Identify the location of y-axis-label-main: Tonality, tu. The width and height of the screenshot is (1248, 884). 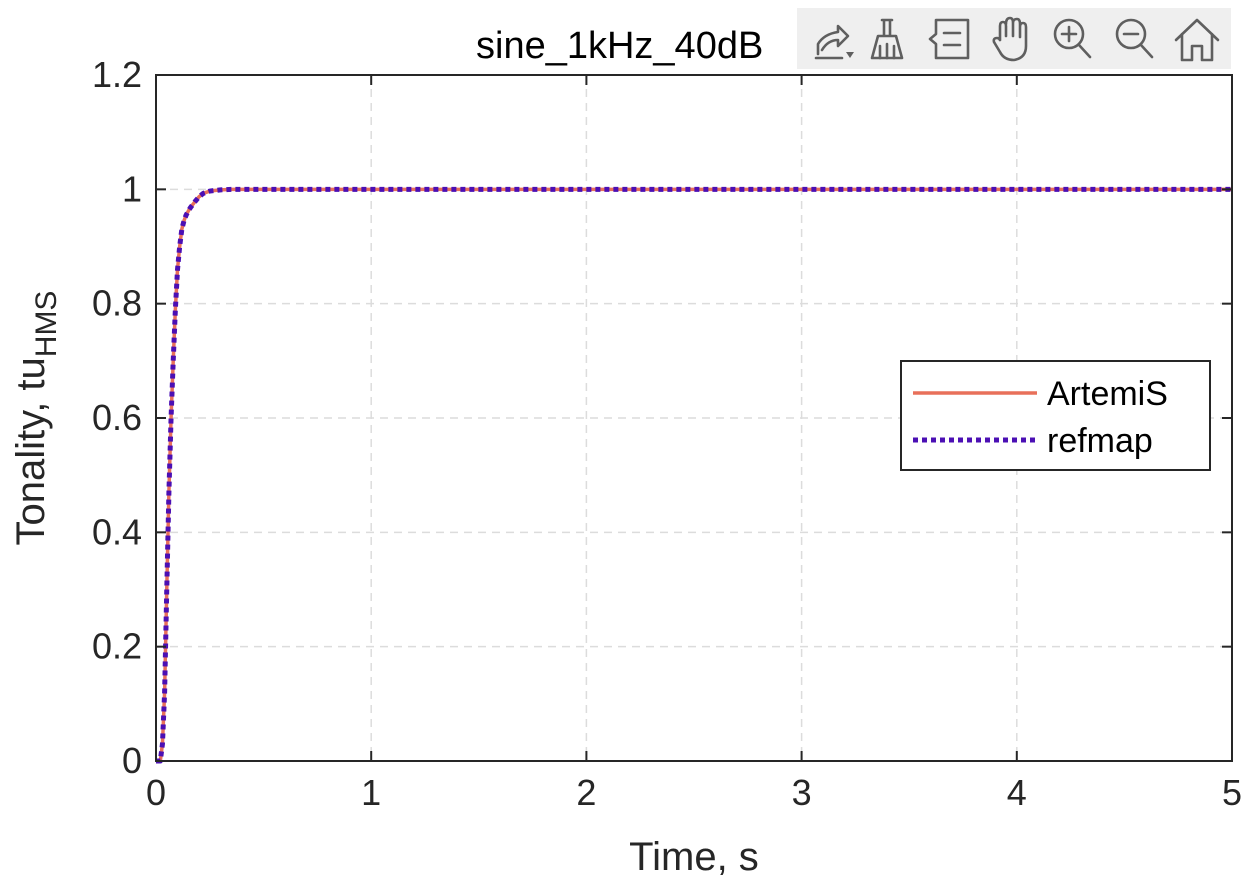
(31, 451).